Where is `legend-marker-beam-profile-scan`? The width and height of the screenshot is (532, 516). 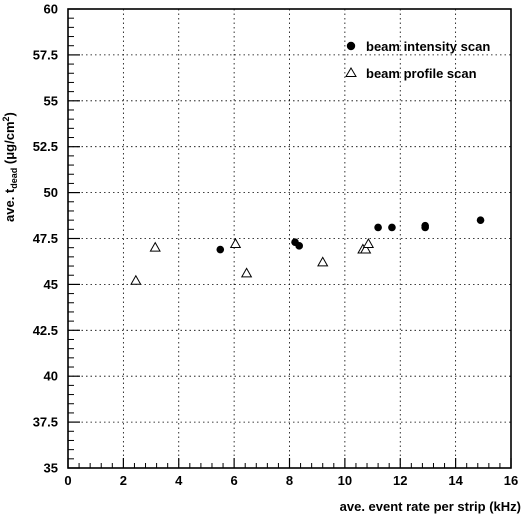 legend-marker-beam-profile-scan is located at coordinates (351, 72).